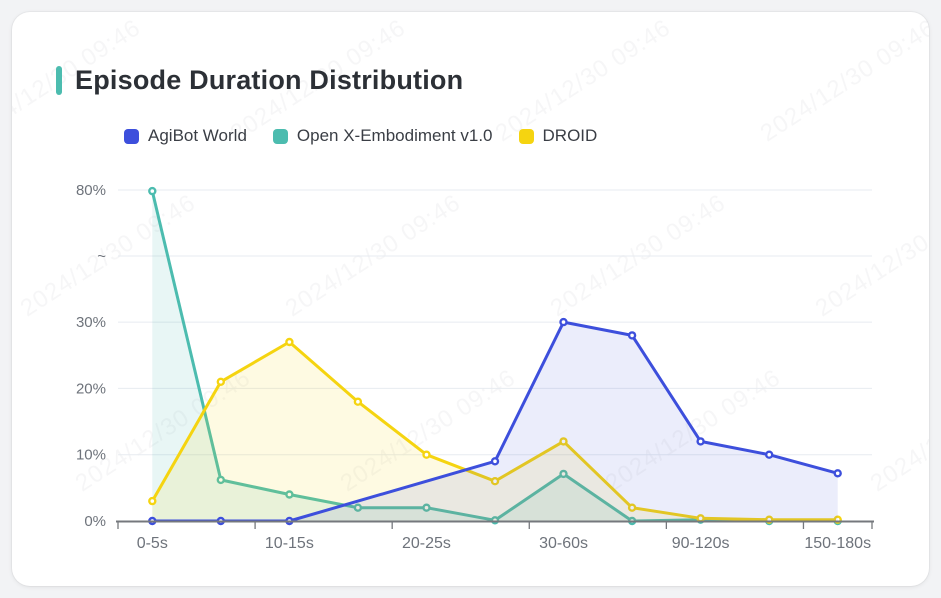 Image resolution: width=941 pixels, height=598 pixels. I want to click on x-axis-label: 10-15s, so click(289, 543).